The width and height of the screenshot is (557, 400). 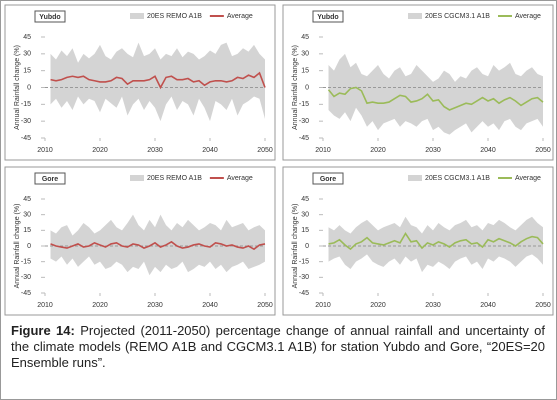 What do you see at coordinates (43, 330) in the screenshot?
I see `caption-label: Figure 14:` at bounding box center [43, 330].